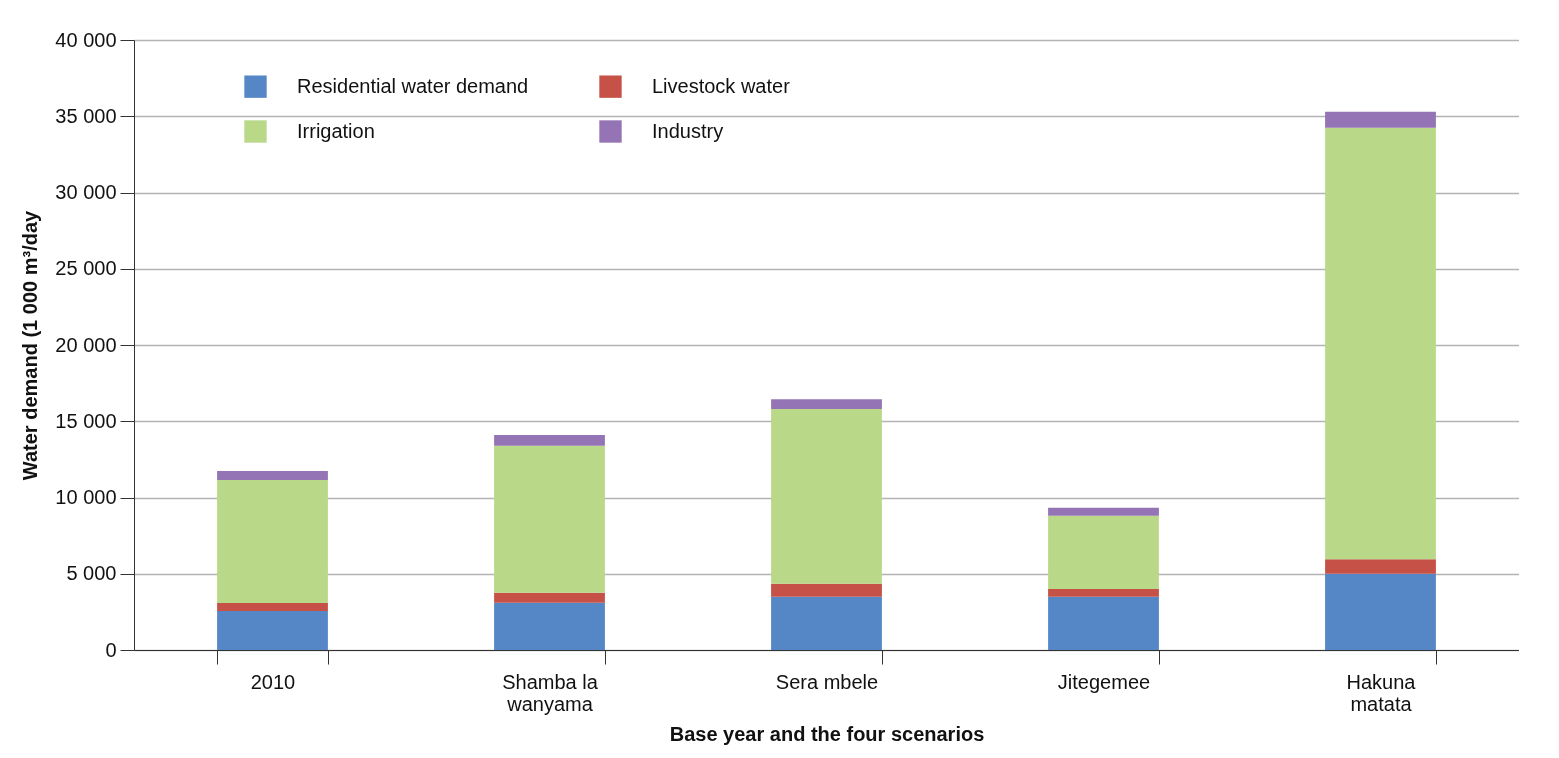 This screenshot has width=1559, height=758. Describe the element at coordinates (91, 573) in the screenshot. I see `y-tick-label: 5 000` at that location.